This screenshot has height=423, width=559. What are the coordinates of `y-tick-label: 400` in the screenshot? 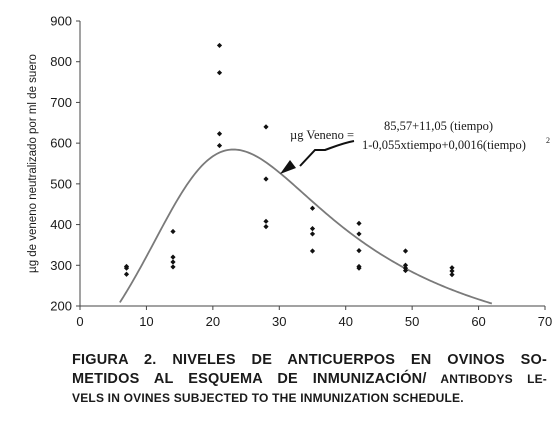 It's located at (61, 224).